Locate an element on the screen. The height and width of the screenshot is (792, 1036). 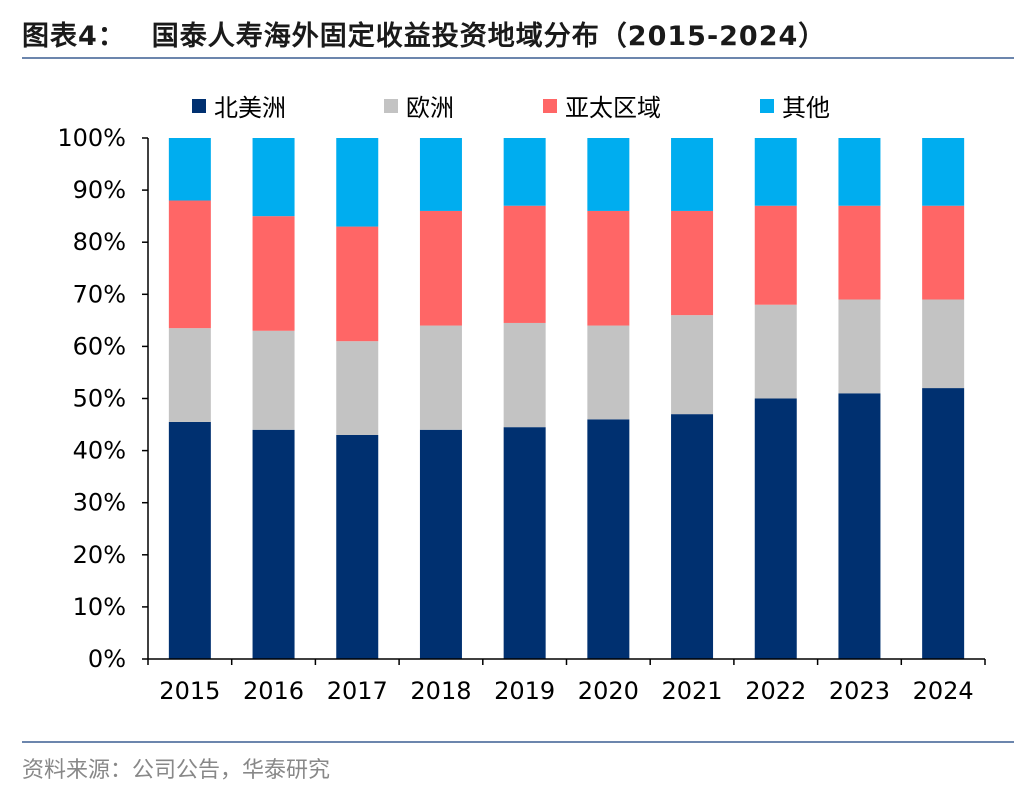
x-tick-label: 2021 is located at coordinates (692, 691).